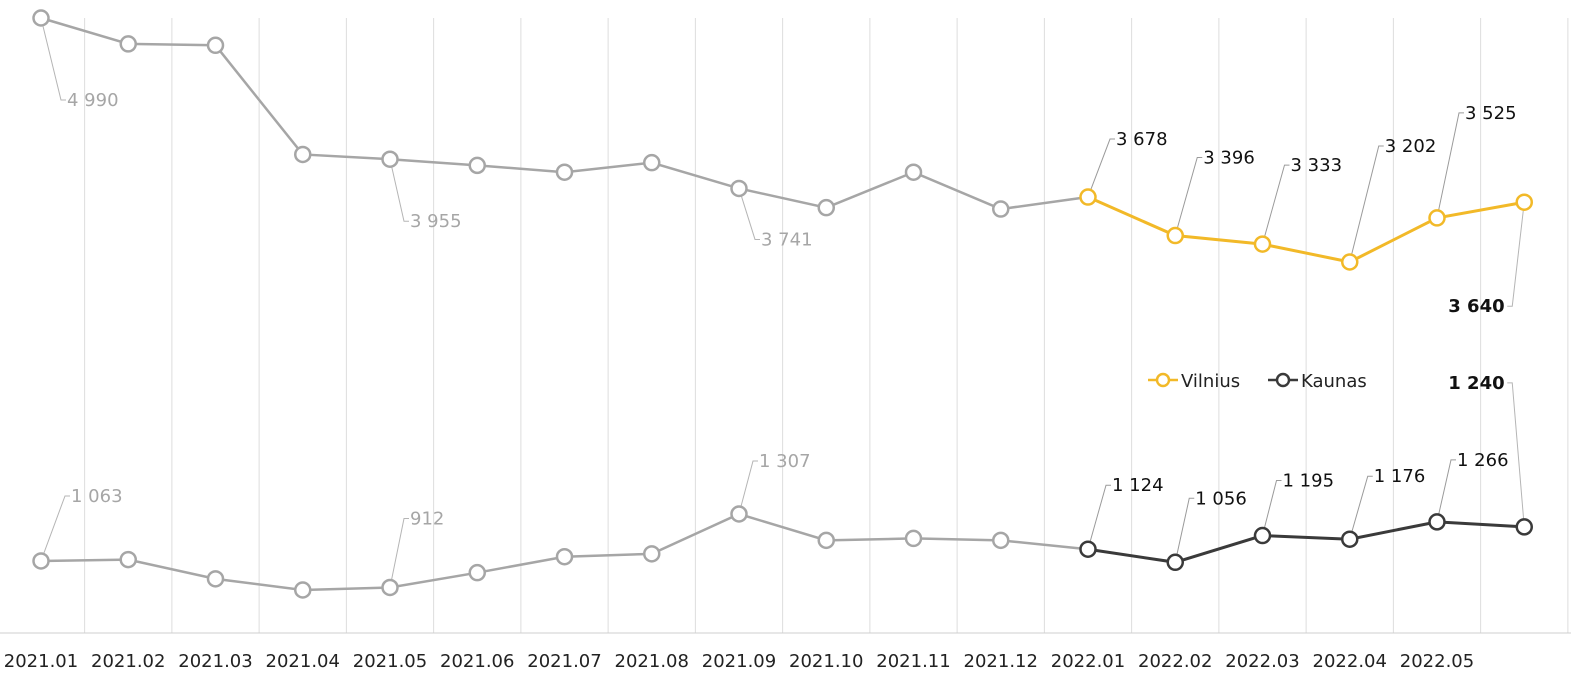  Describe the element at coordinates (1411, 146) in the screenshot. I see `data-label: 3 202` at that location.